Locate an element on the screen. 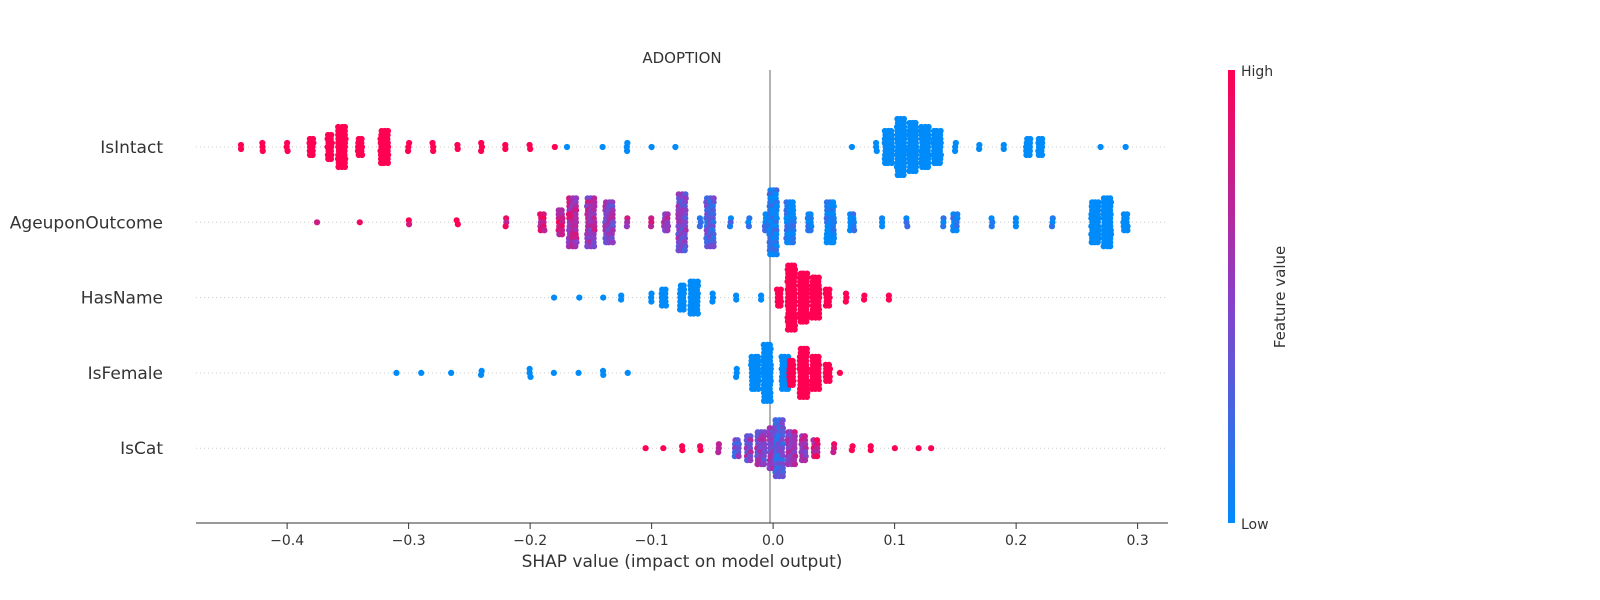 The image size is (1600, 600). chart-title: ADOPTION is located at coordinates (681, 58).